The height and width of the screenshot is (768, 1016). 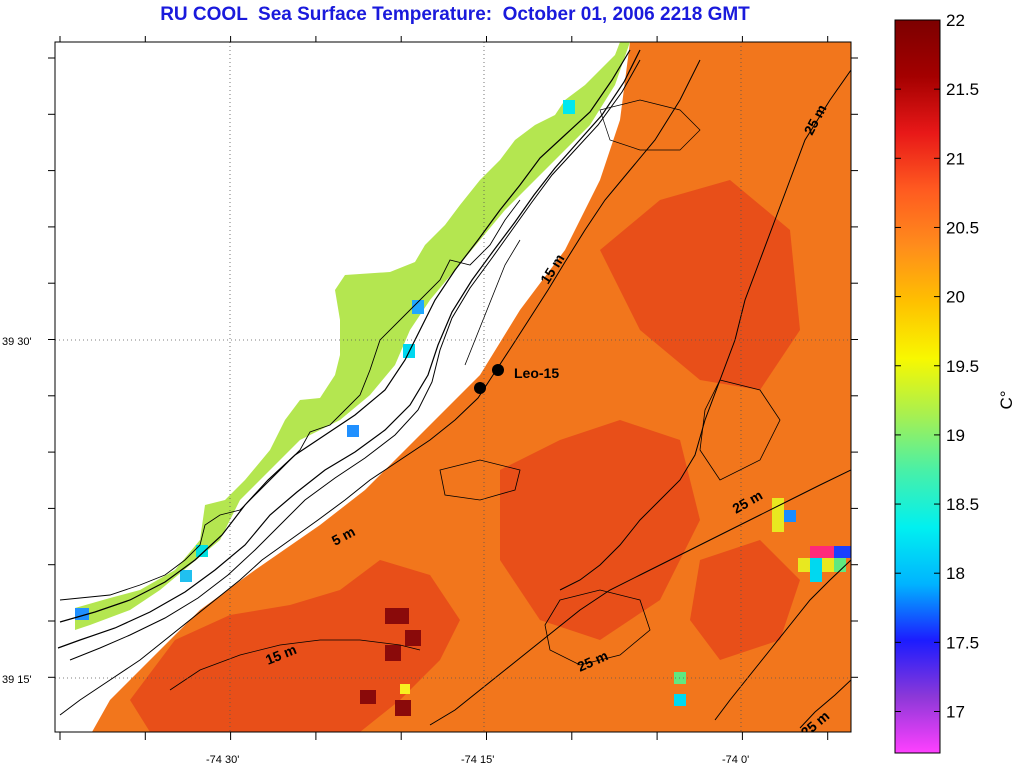 I want to click on colorbar-tick-label: 20.5, so click(x=962, y=227).